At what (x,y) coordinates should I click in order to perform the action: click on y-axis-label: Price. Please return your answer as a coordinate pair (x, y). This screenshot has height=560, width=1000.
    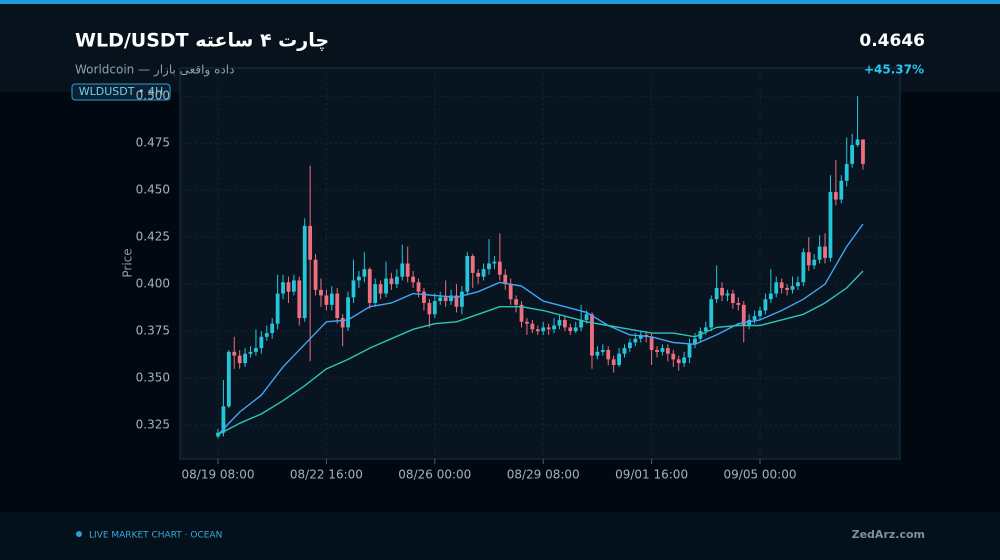
    Looking at the image, I should click on (128, 262).